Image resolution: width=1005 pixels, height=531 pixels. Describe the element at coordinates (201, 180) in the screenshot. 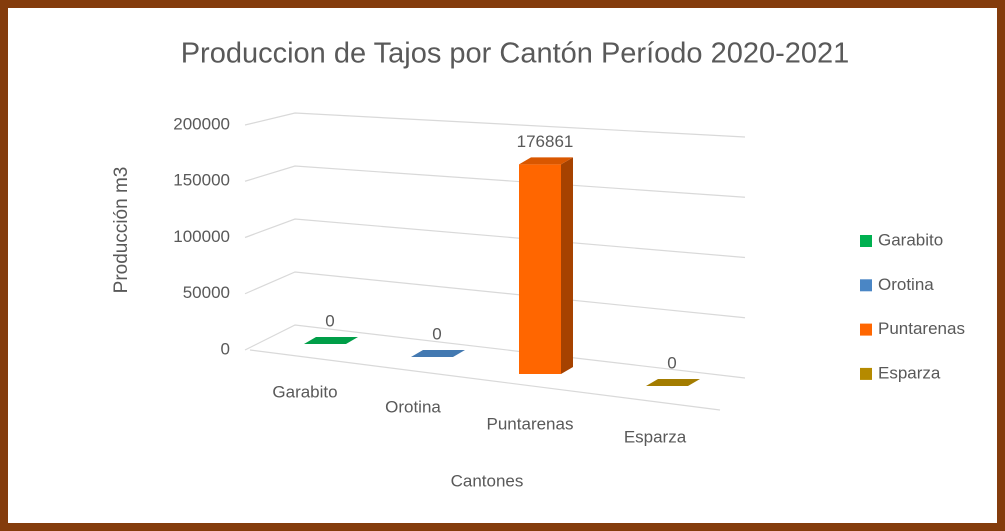

I see `y-tick-label: 150000` at that location.